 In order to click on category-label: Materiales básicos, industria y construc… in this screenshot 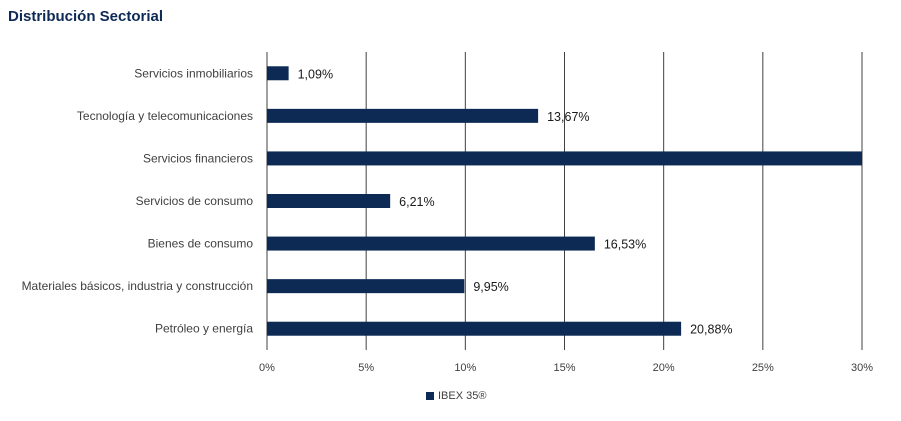, I will do `click(137, 286)`.